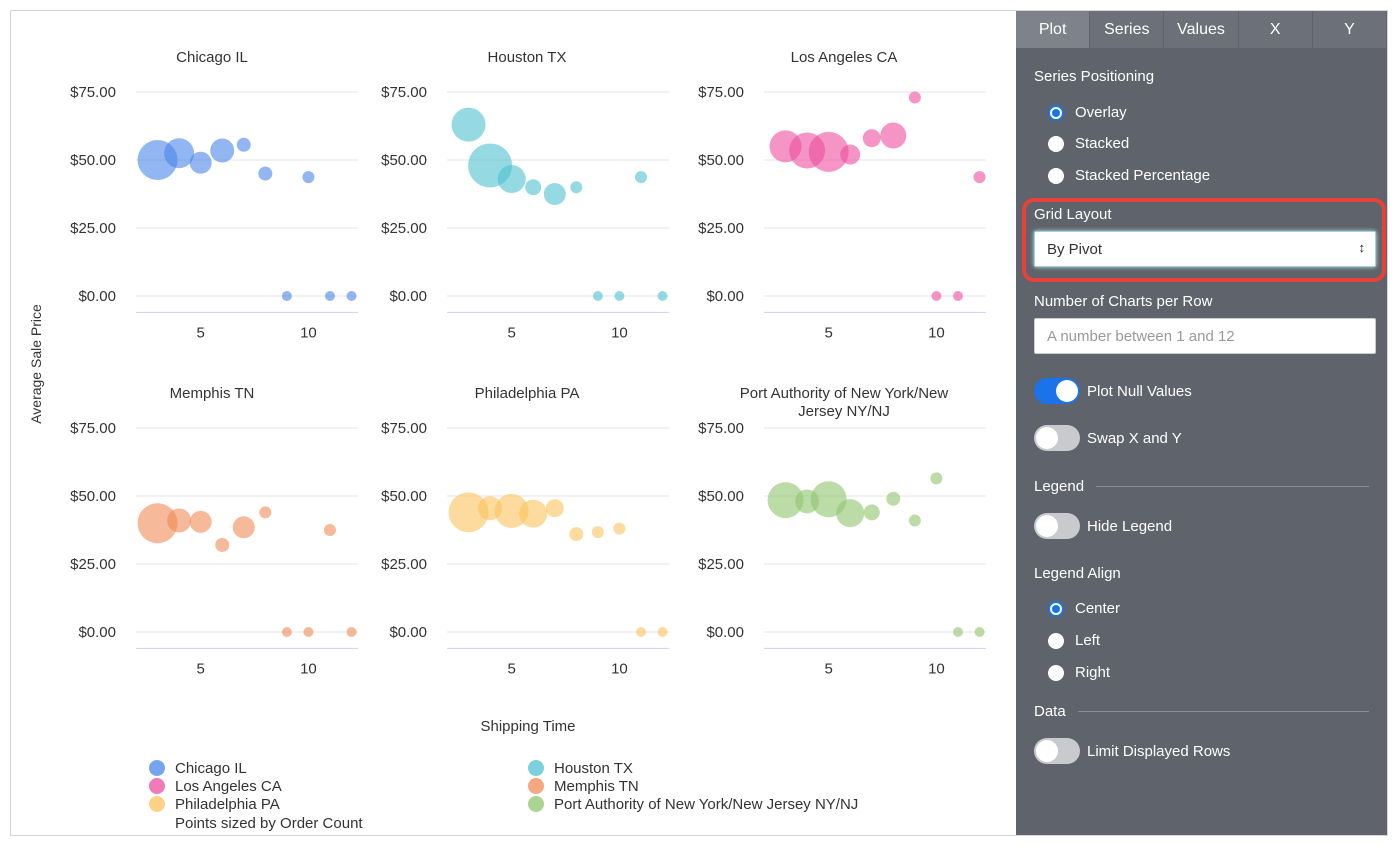 This screenshot has height=846, width=1398. What do you see at coordinates (1130, 526) in the screenshot?
I see `toggle-label: Hide Legend` at bounding box center [1130, 526].